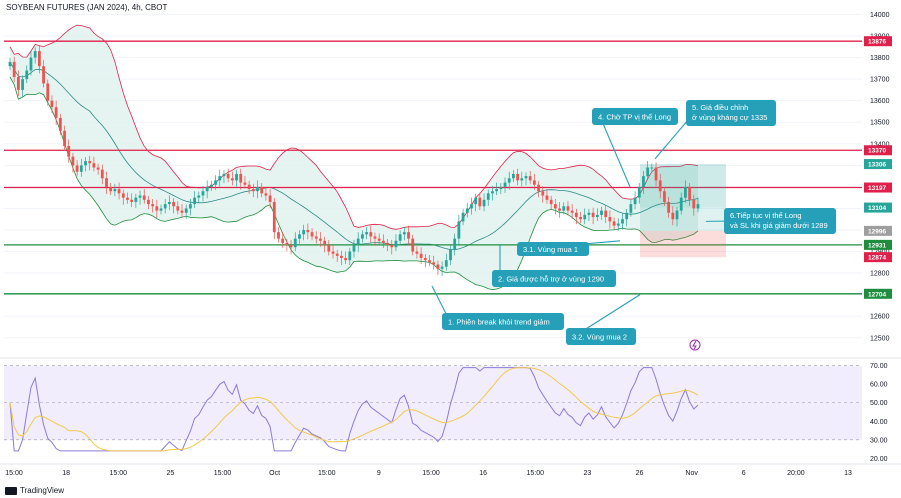 The width and height of the screenshot is (901, 498). I want to click on stop-zone, so click(683, 244).